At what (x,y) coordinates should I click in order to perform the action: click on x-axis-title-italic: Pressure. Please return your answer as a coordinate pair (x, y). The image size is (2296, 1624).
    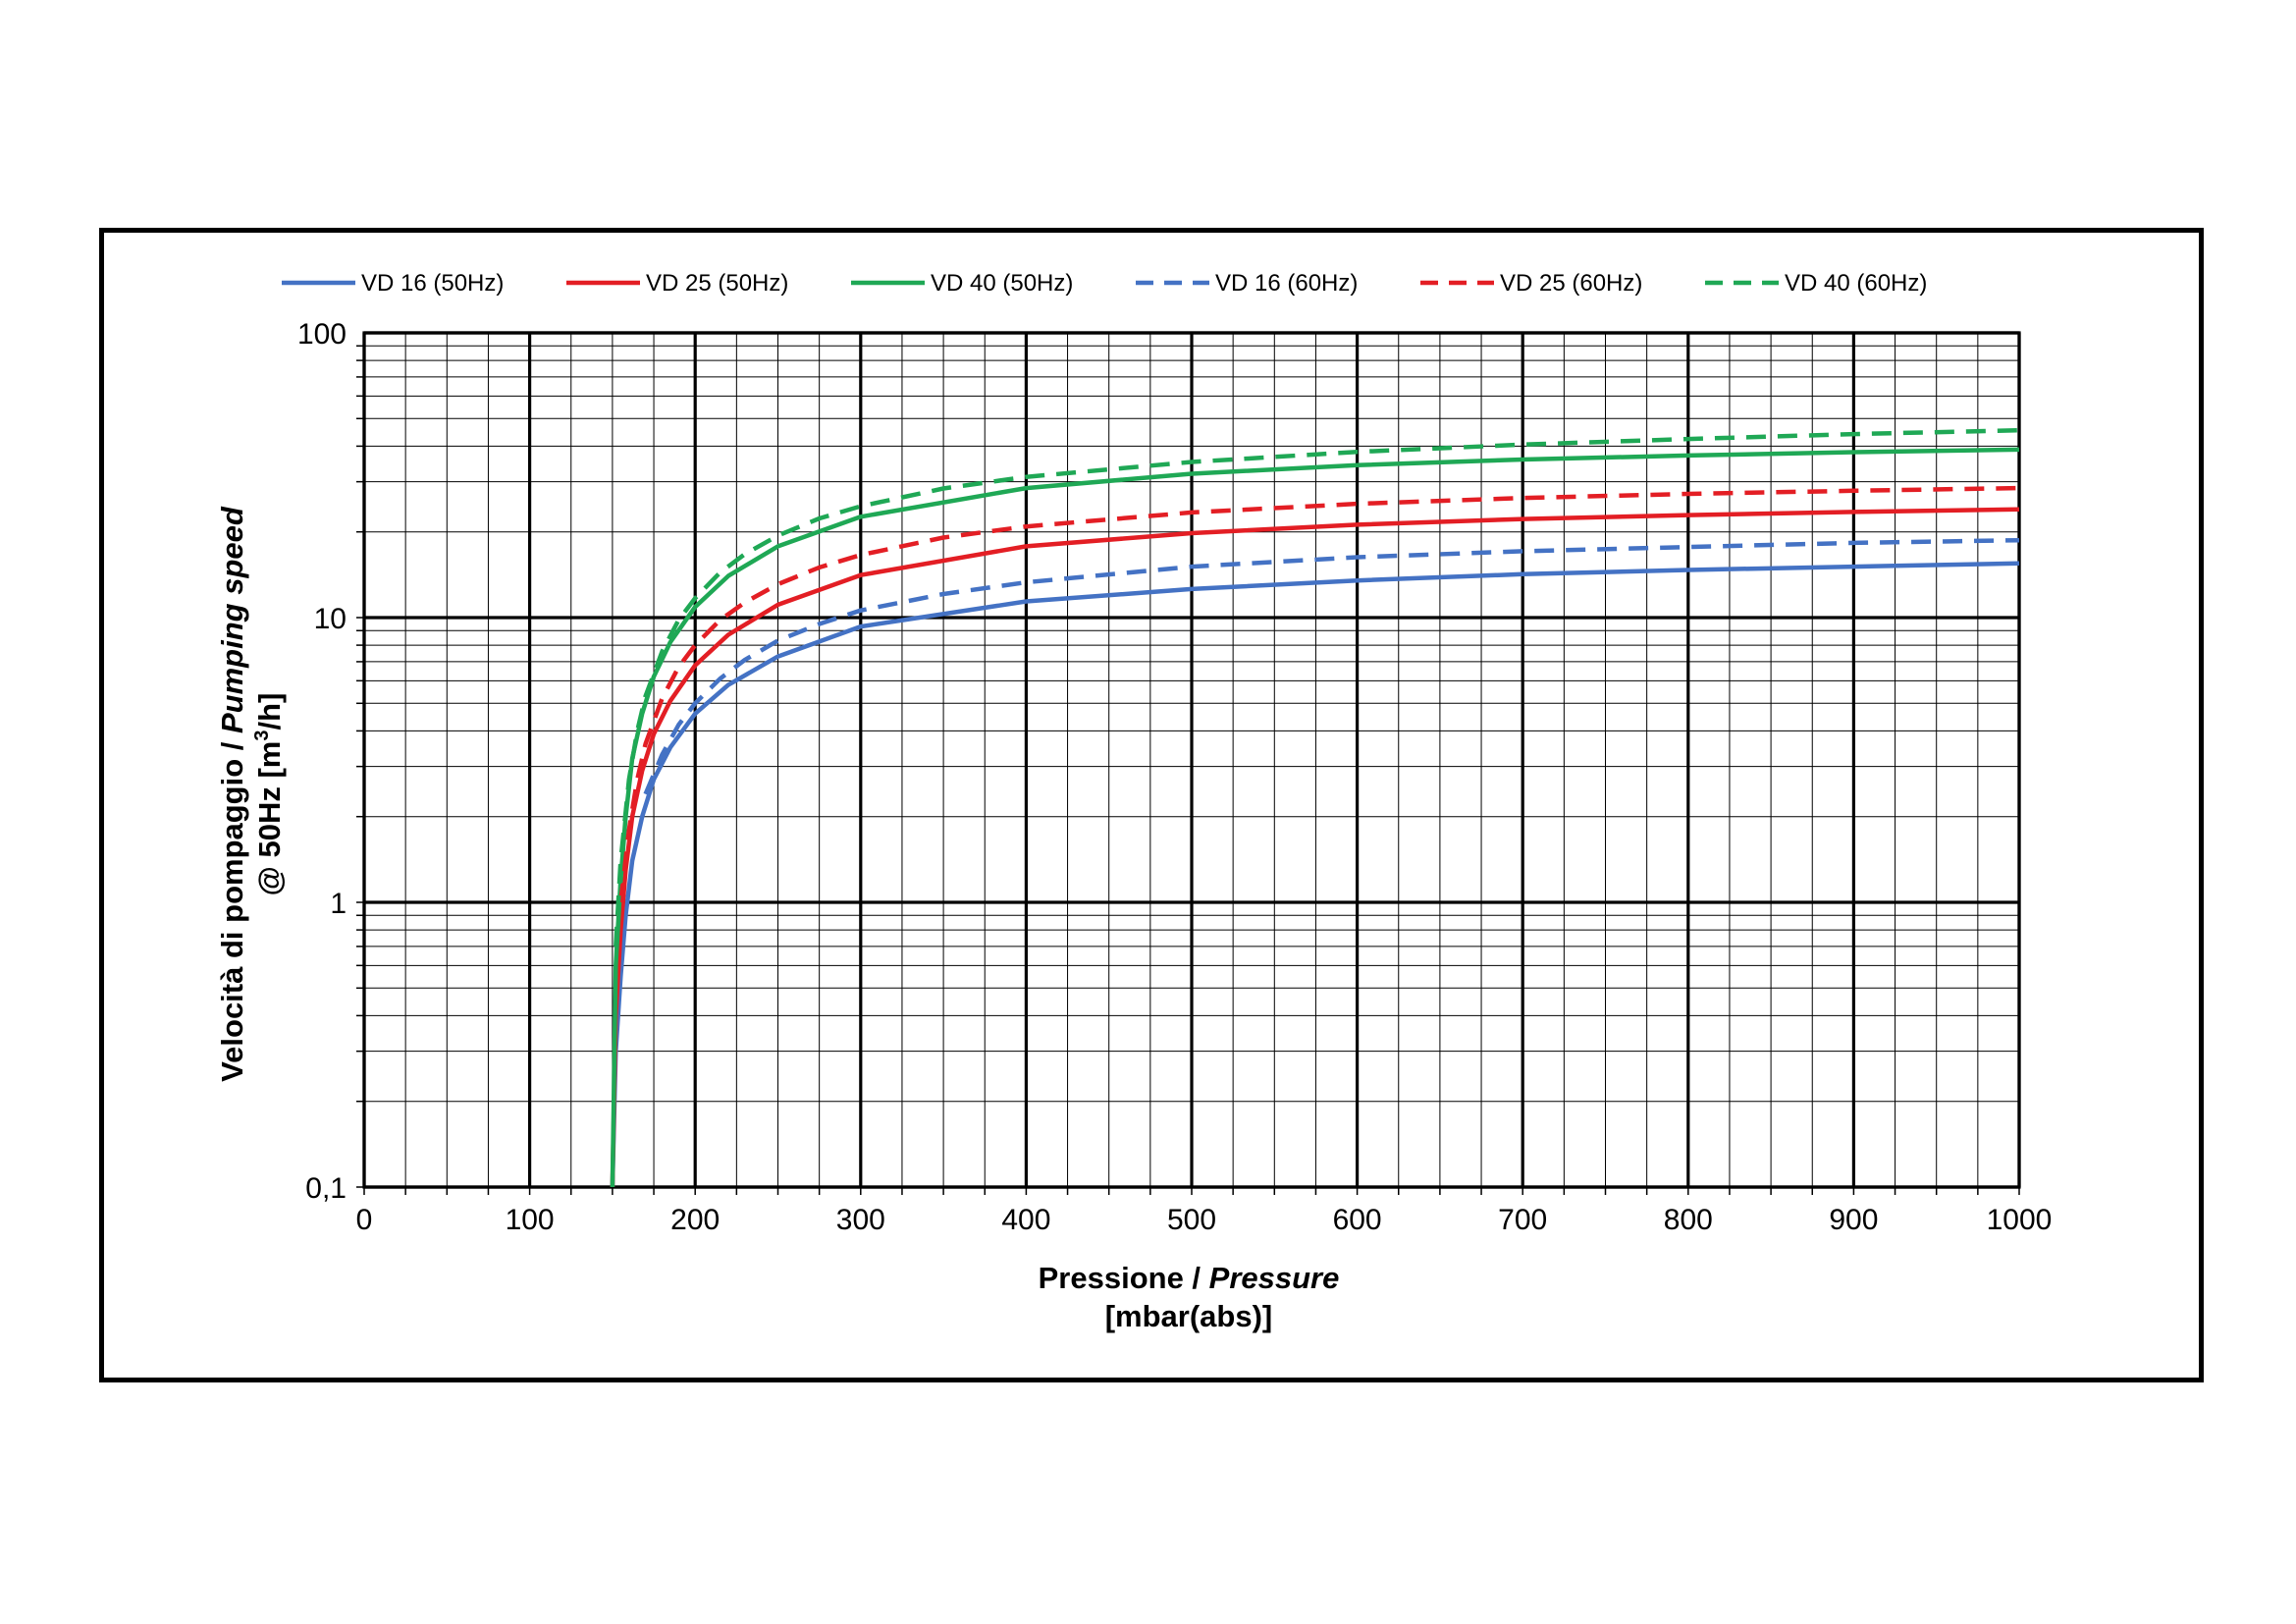
    Looking at the image, I should click on (1274, 1278).